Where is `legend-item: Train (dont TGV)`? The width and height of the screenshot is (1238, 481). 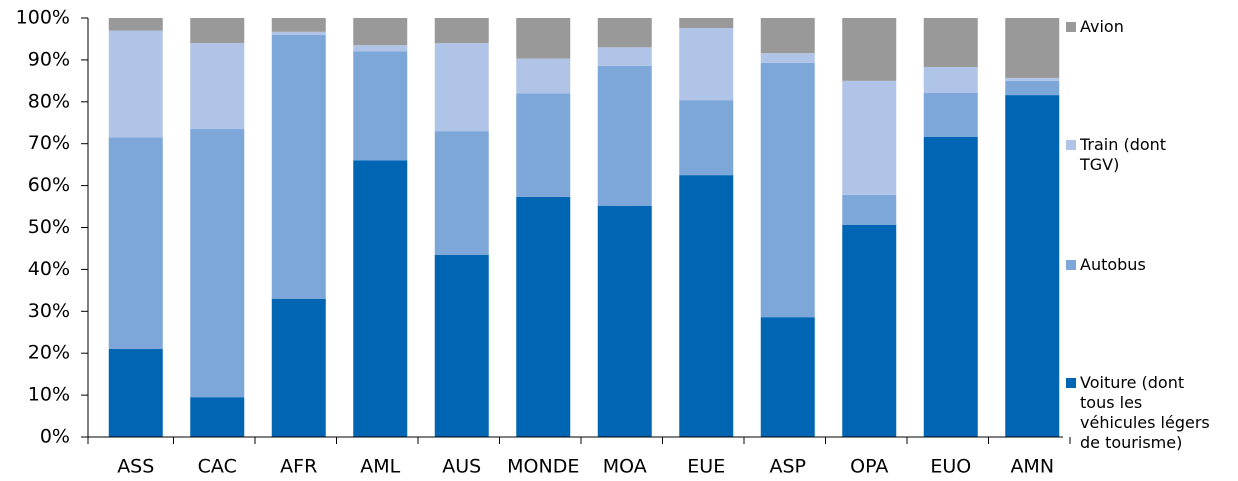 legend-item: Train (dont TGV) is located at coordinates (1133, 155).